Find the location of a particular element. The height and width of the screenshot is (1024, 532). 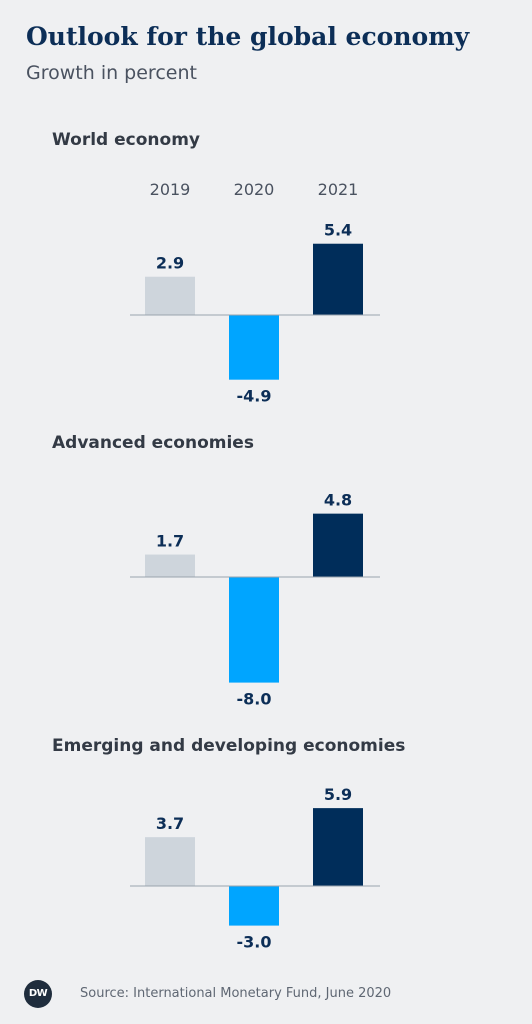

emerging-economies-chart: 3.7 -3.0 5.9 is located at coordinates (255, 868).